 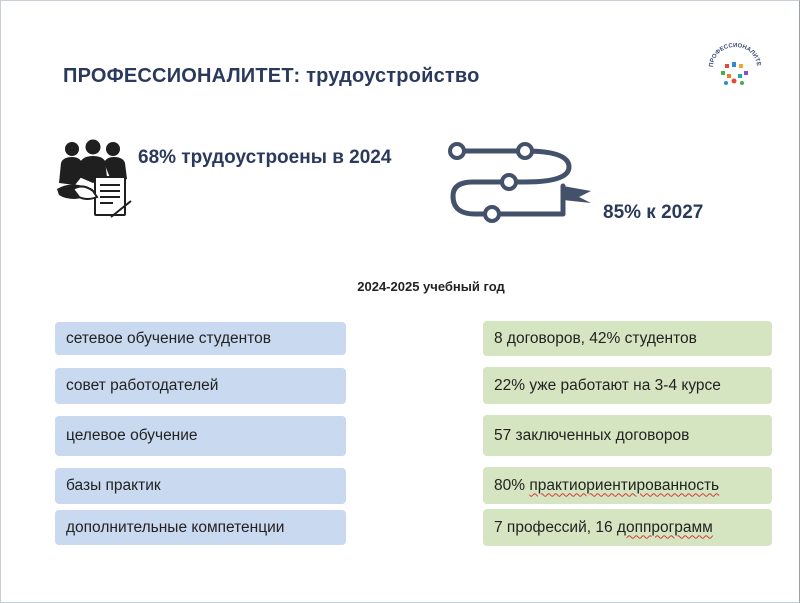 I want to click on result-item: 80% практиориентированность, so click(x=627, y=485).